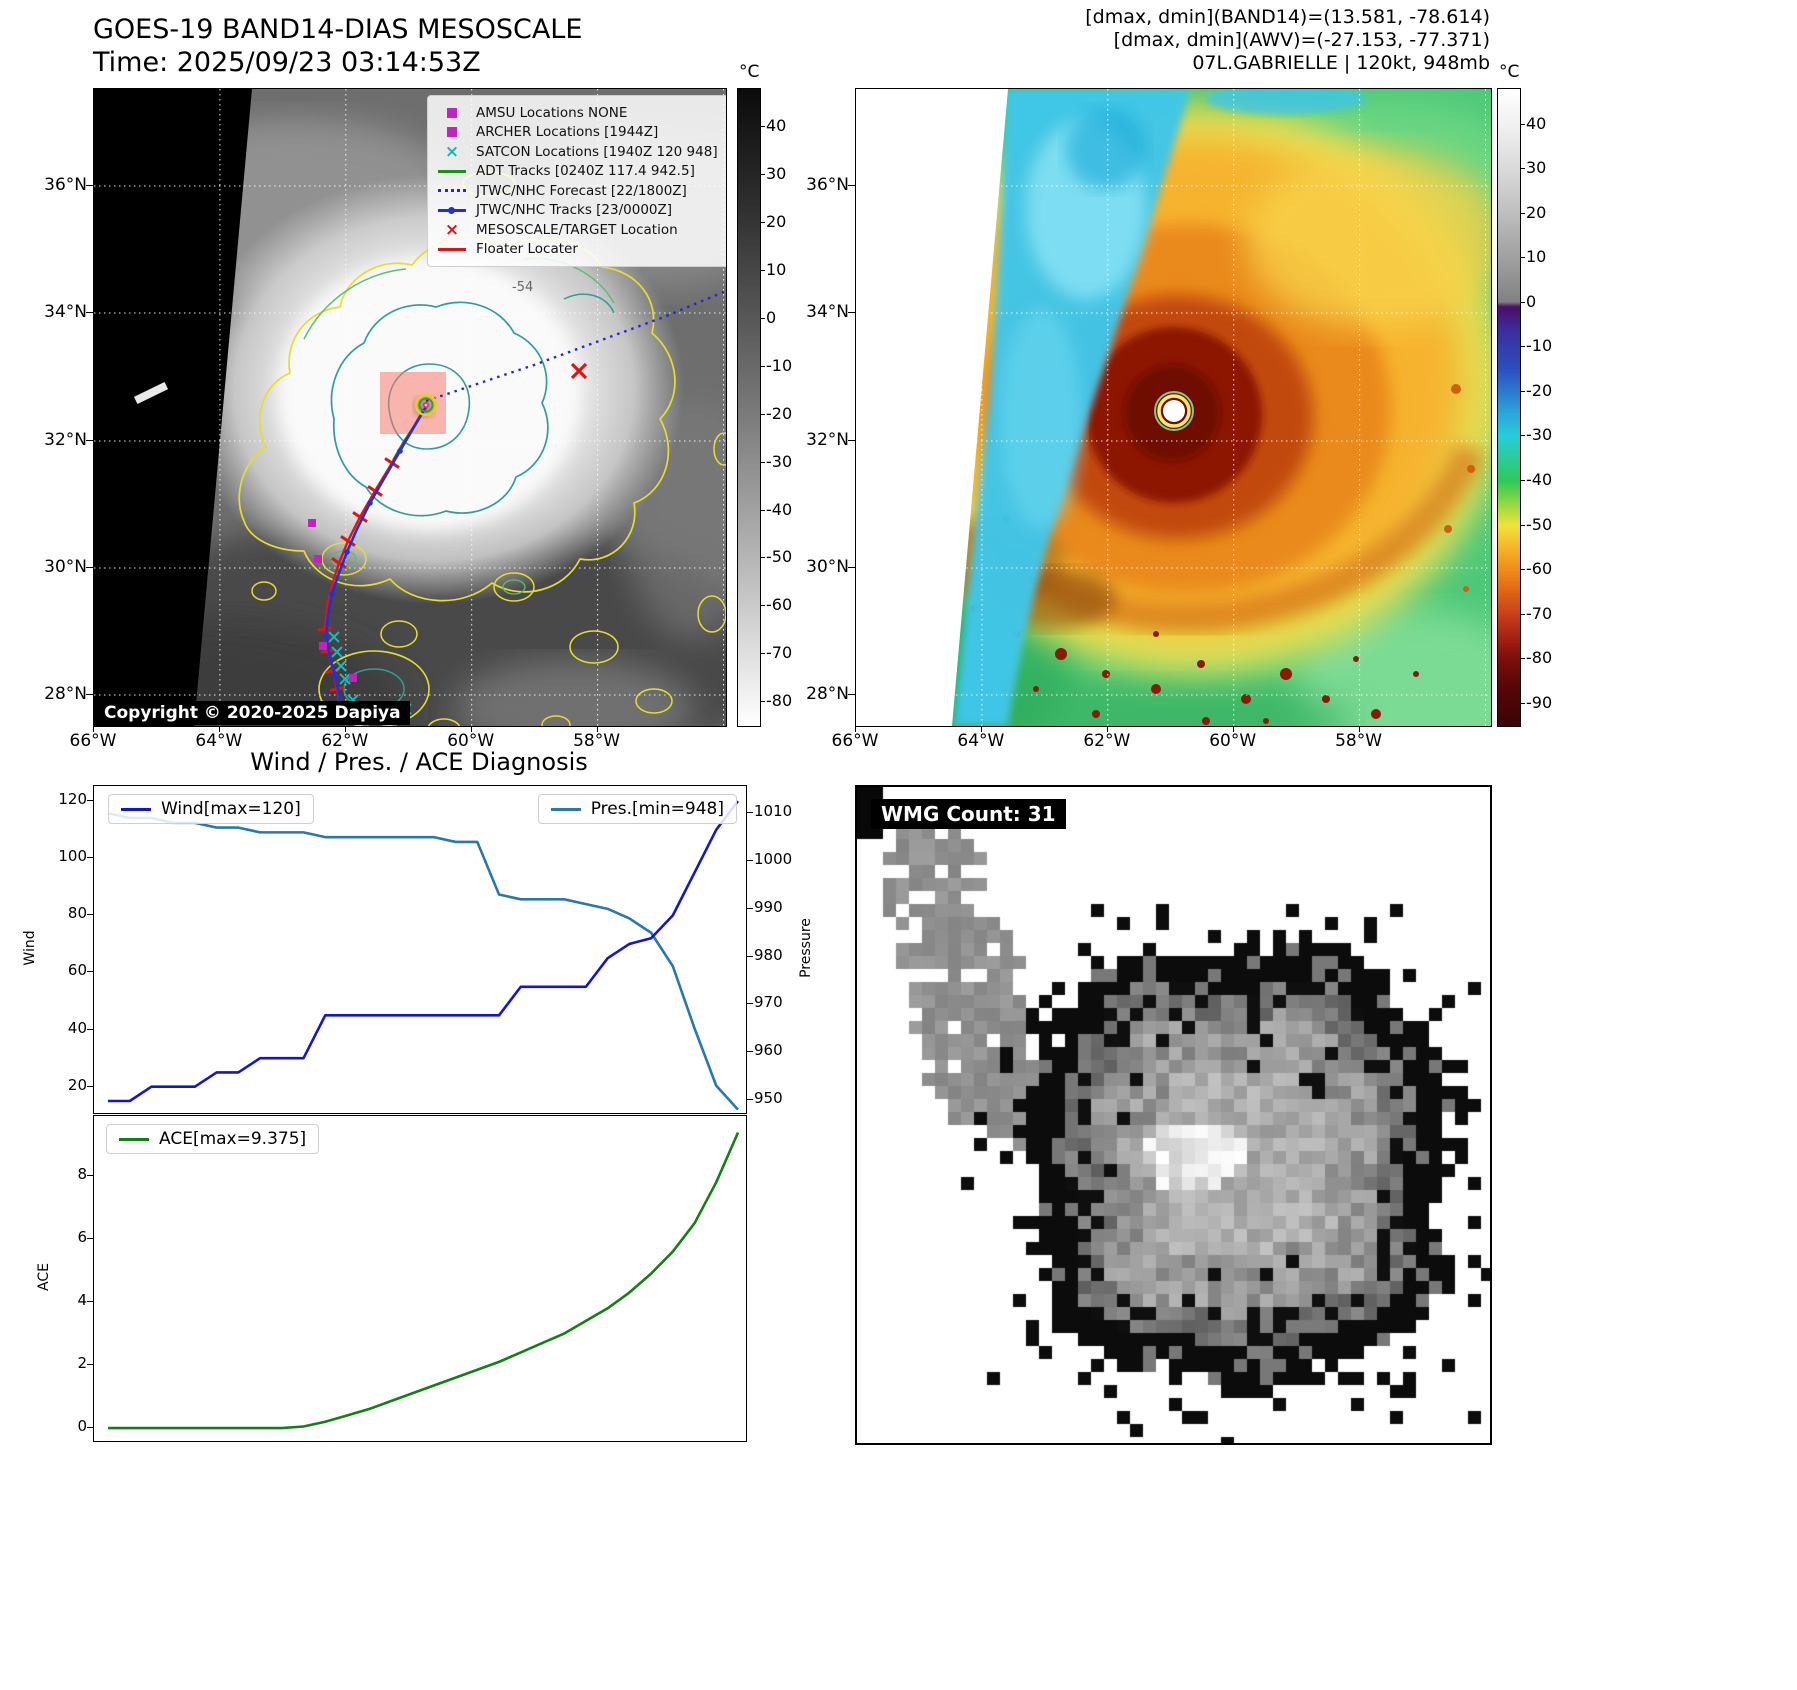  Describe the element at coordinates (1301, 40) in the screenshot. I see `awv-header-line2: [dmax, dmin](AWV)=(-27.153, -77.371)` at that location.